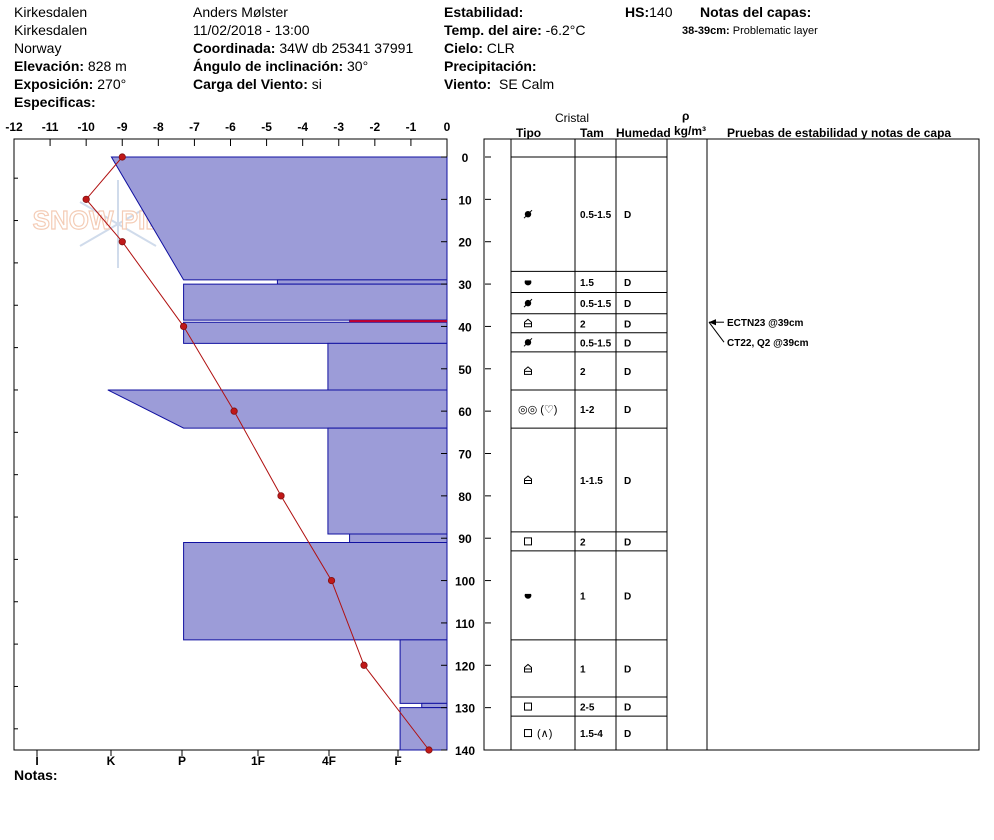  Describe the element at coordinates (338, 127) in the screenshot. I see `temp-tick-label: -3` at that location.